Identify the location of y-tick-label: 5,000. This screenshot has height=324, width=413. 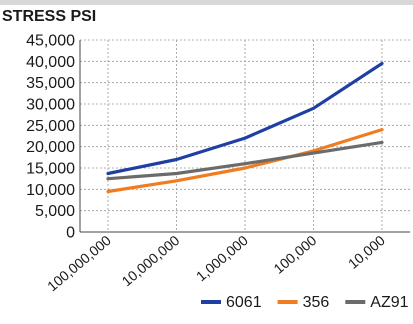
(55, 211).